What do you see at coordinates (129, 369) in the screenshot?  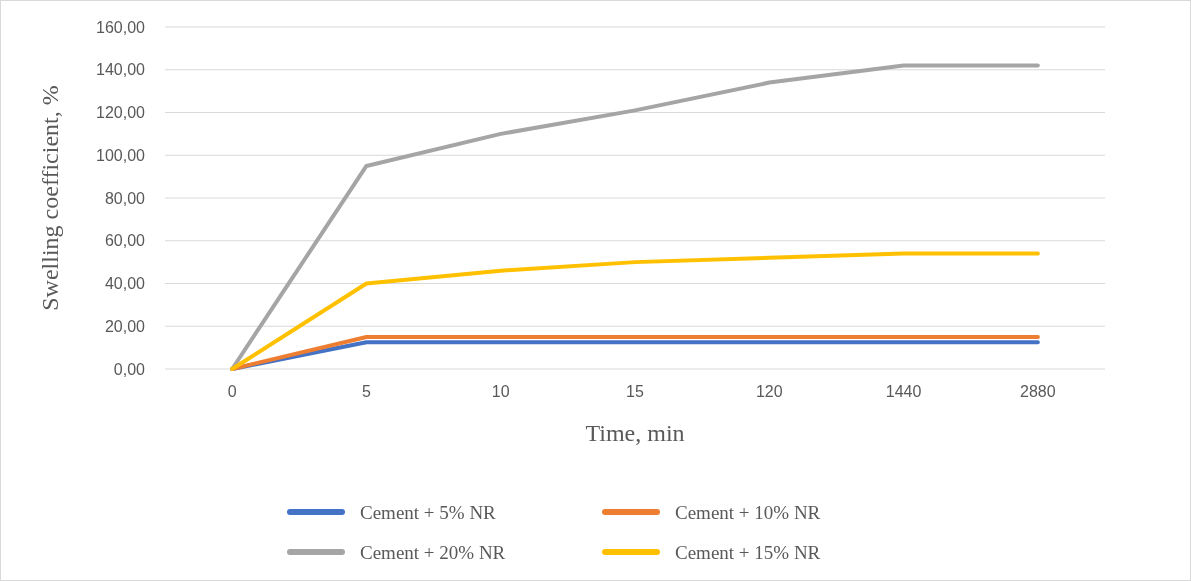 I see `y-tick-label: 0,00` at bounding box center [129, 369].